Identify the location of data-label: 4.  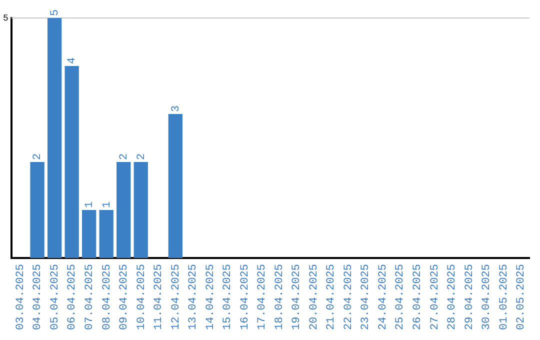
(72, 60).